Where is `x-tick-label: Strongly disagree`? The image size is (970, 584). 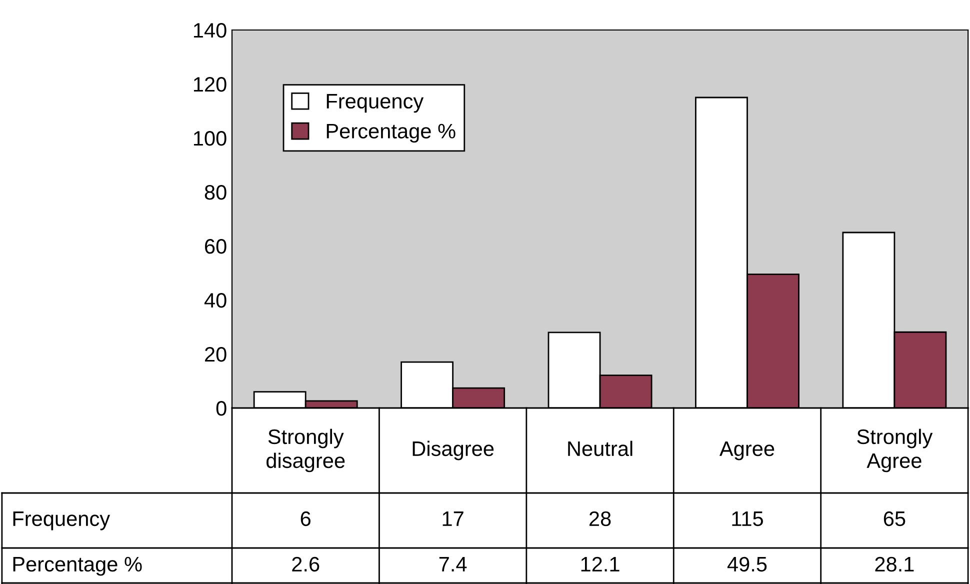
x-tick-label: Strongly disagree is located at coordinates (305, 450).